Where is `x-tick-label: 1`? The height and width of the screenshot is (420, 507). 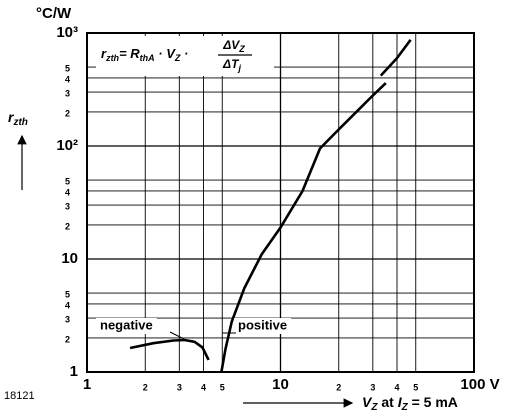
x-tick-label: 1 is located at coordinates (87, 384).